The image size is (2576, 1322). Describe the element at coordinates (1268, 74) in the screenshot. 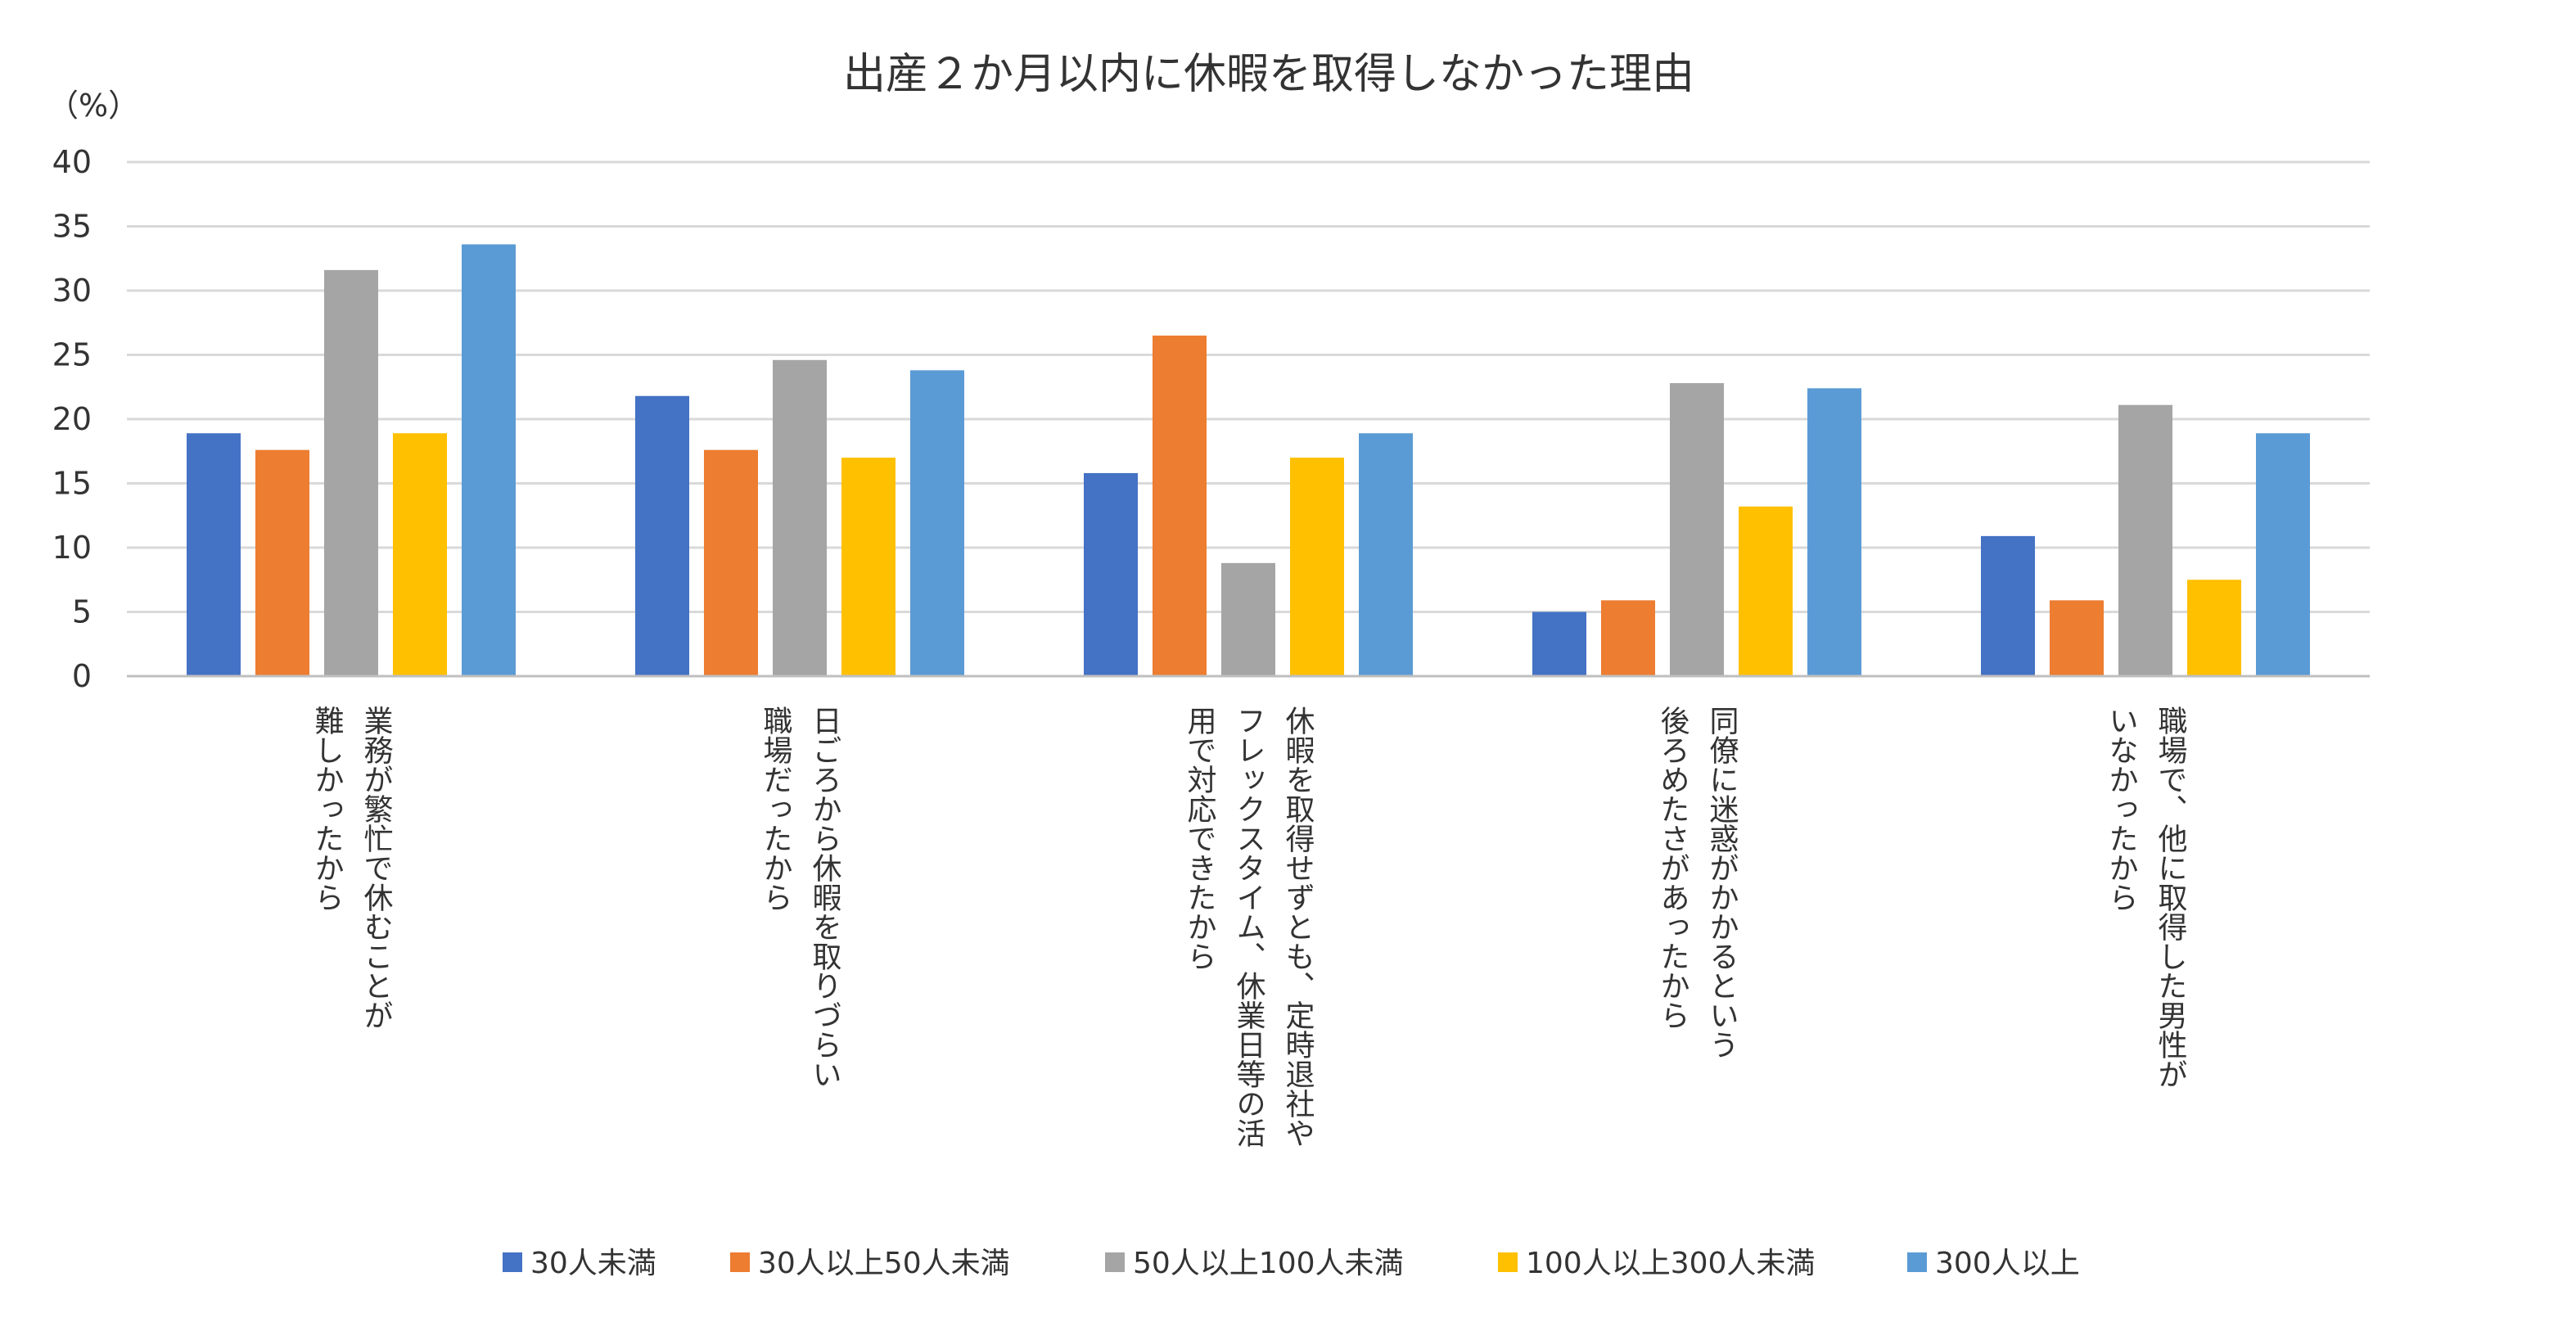

I see `chart-title: 出産２か月以内に休暇を取得しなかった理由` at that location.